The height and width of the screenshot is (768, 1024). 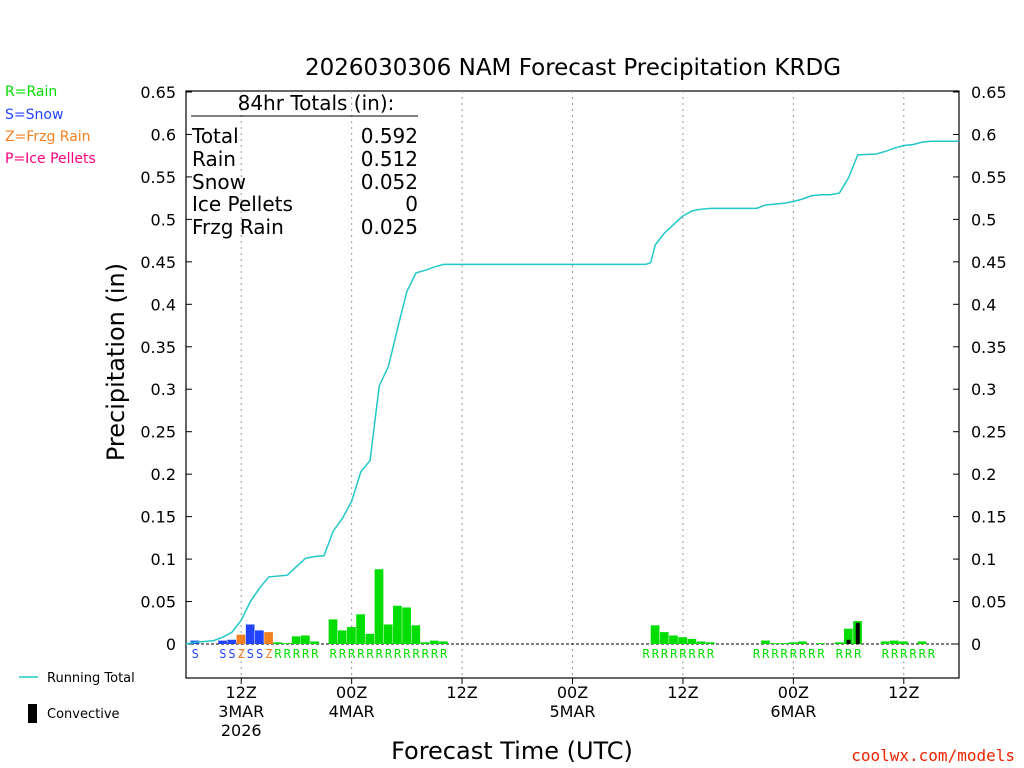 I want to click on y-axis-label: Precipitation (in), so click(x=116, y=362).